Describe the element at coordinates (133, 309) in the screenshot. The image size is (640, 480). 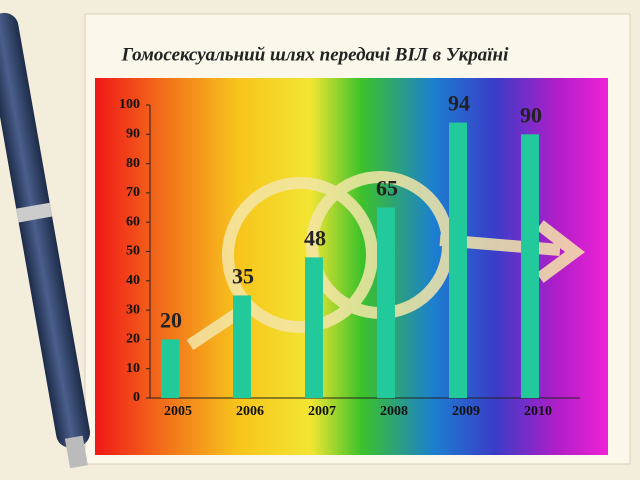
I see `y-tick-label: 30` at that location.